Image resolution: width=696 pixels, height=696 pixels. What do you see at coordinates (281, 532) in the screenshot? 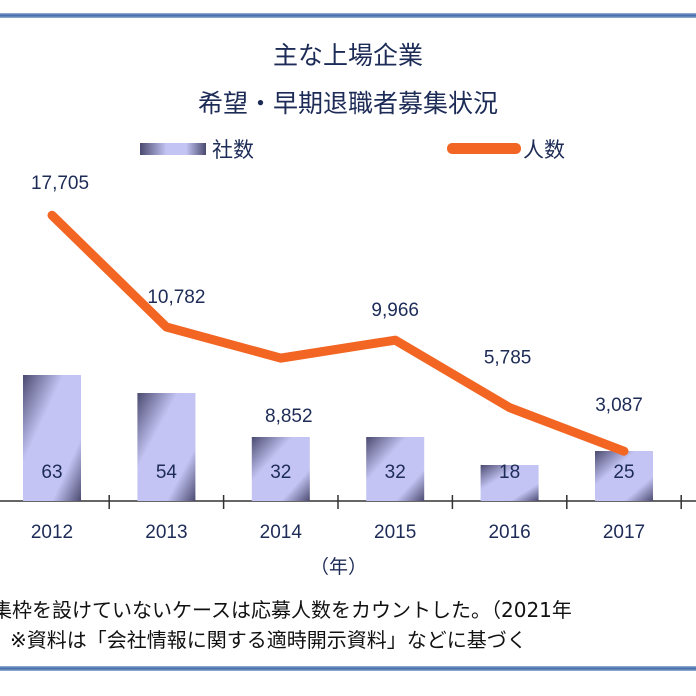
I see `x-tick-label: 2014` at bounding box center [281, 532].